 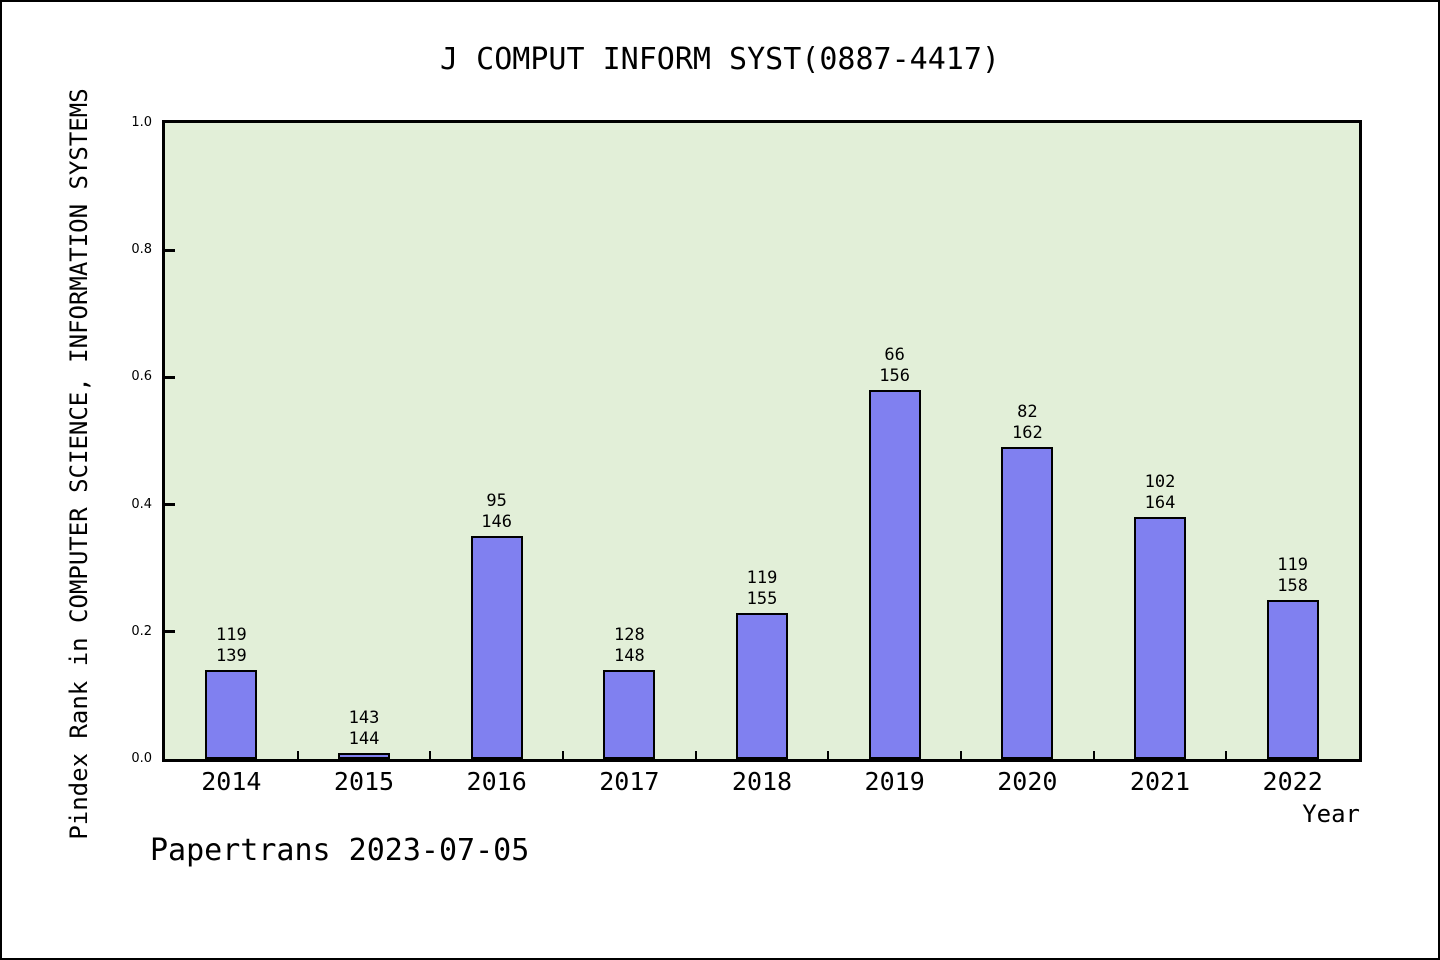 I want to click on bar-value-label: 143 144, so click(x=364, y=728).